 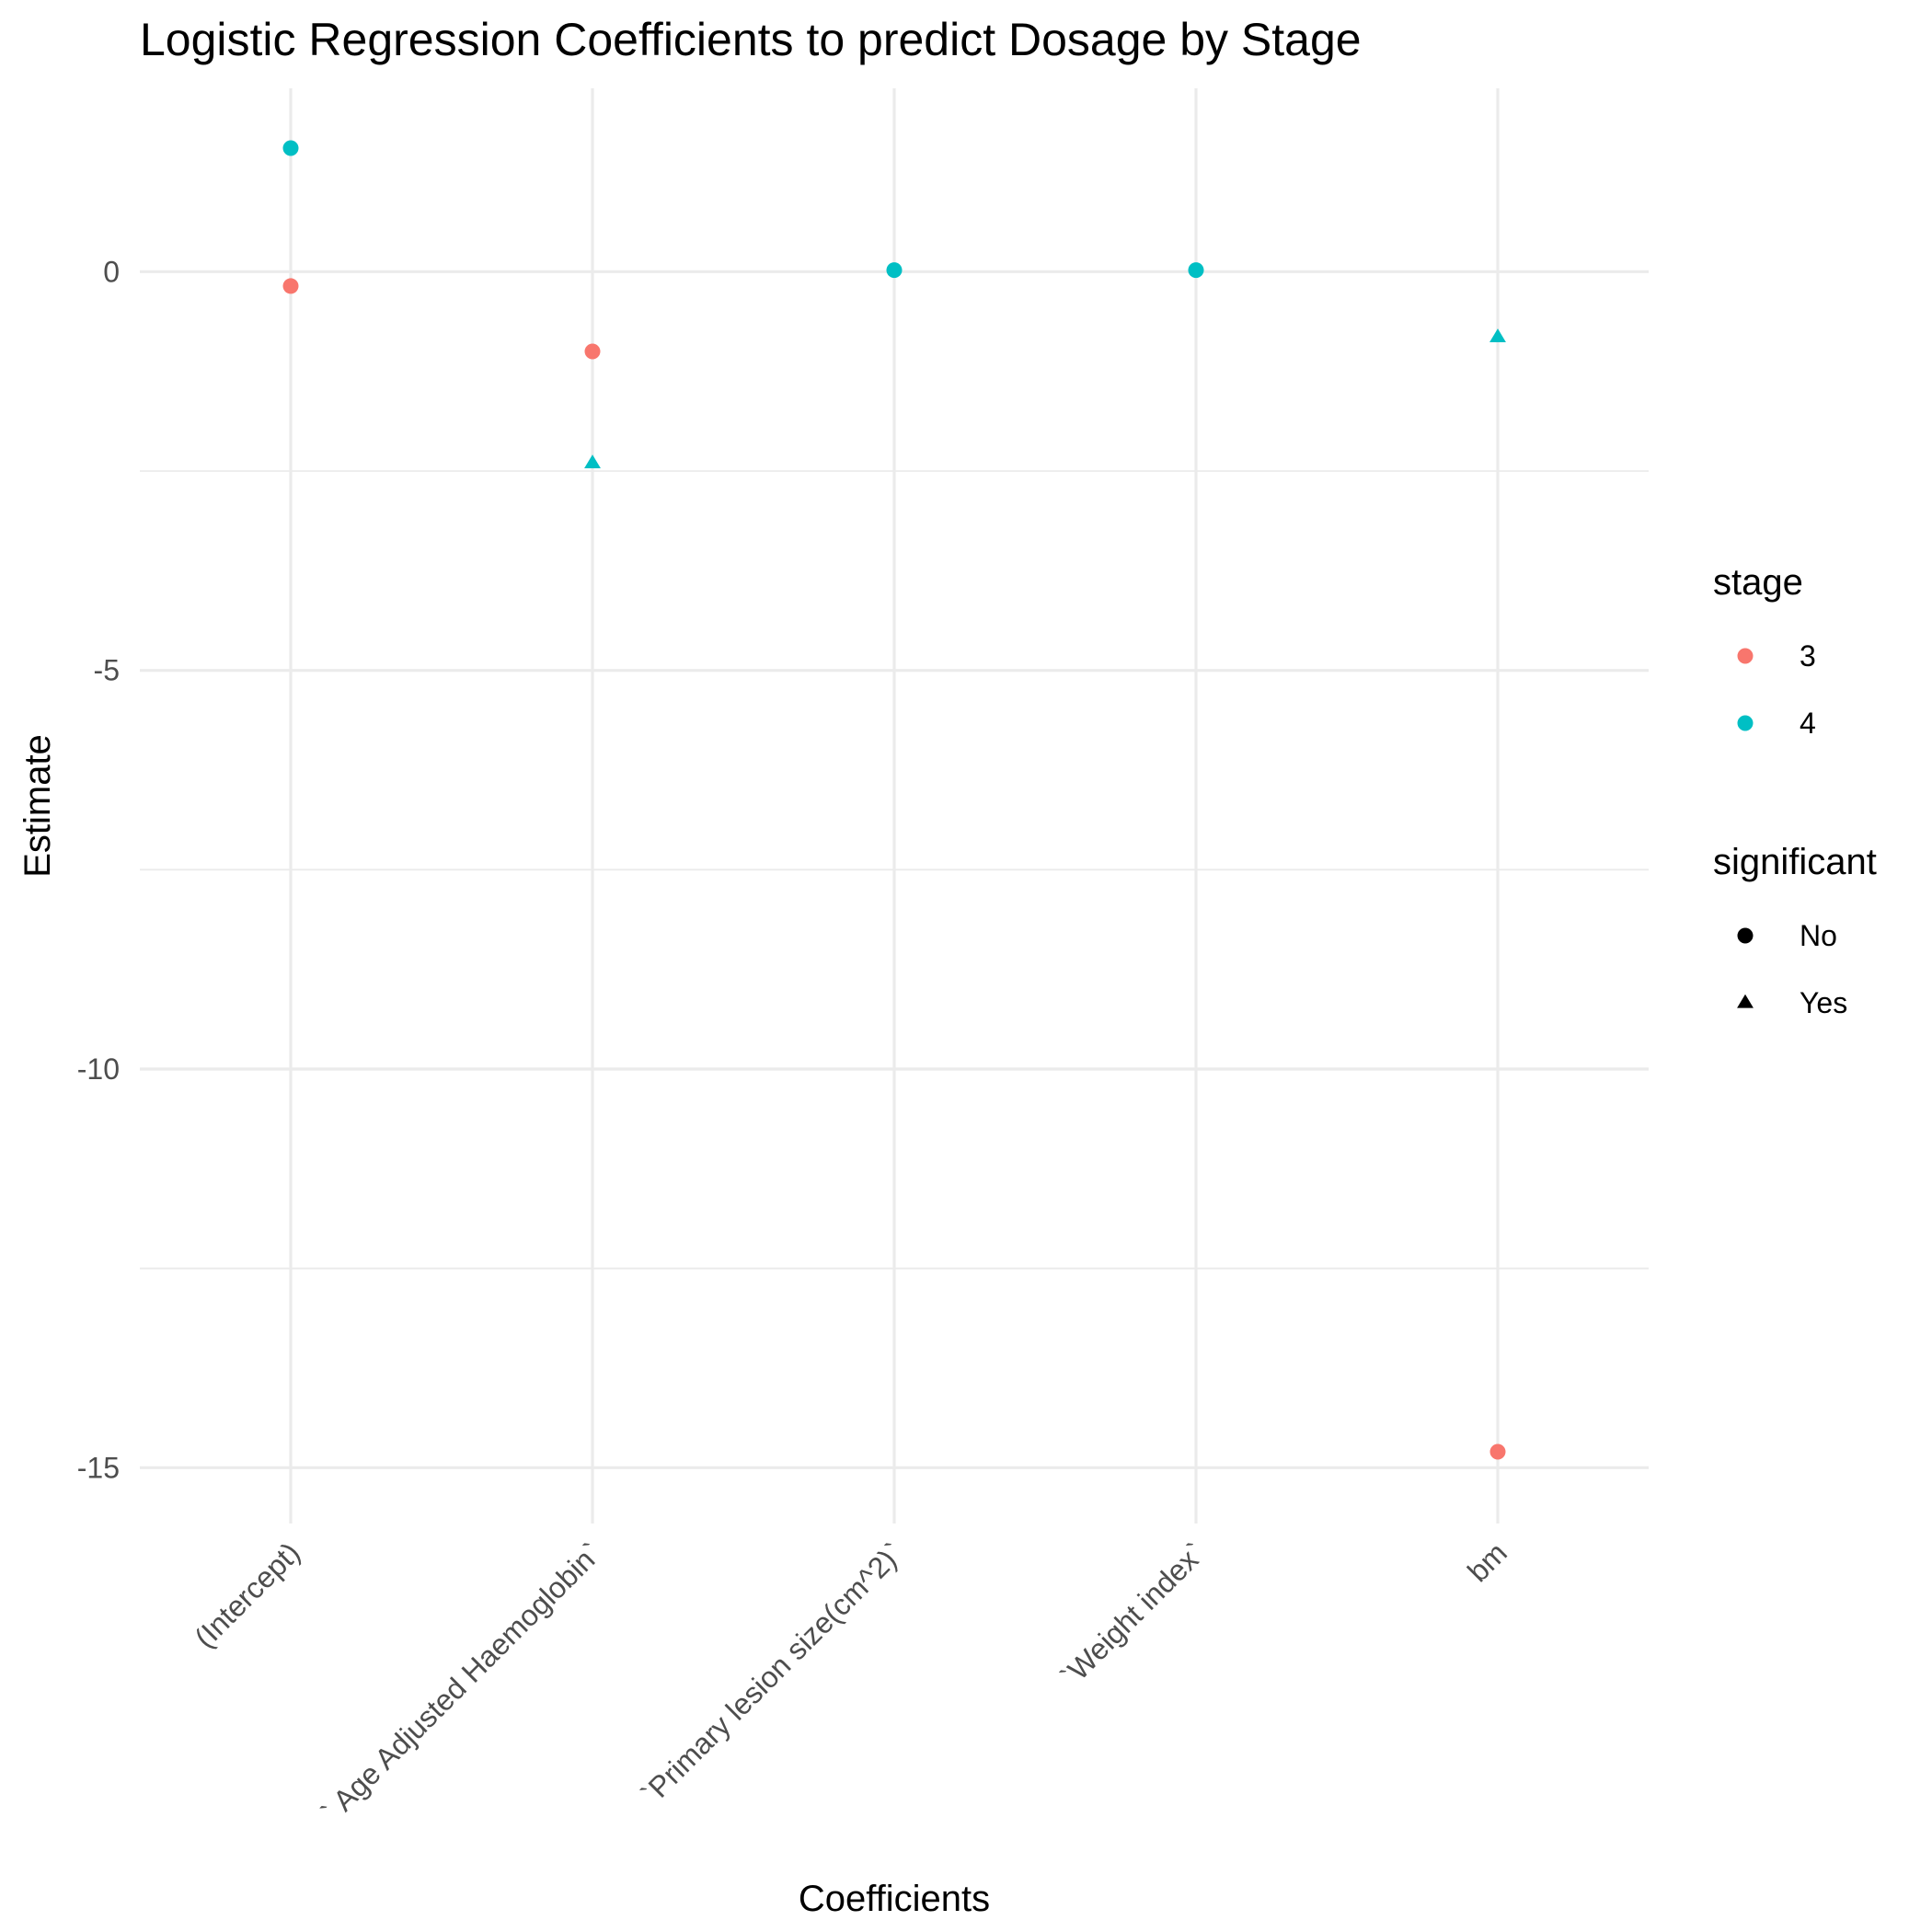 I want to click on x-tick-label: ` Age Adjusted Haemoglobin`, so click(x=461, y=1682).